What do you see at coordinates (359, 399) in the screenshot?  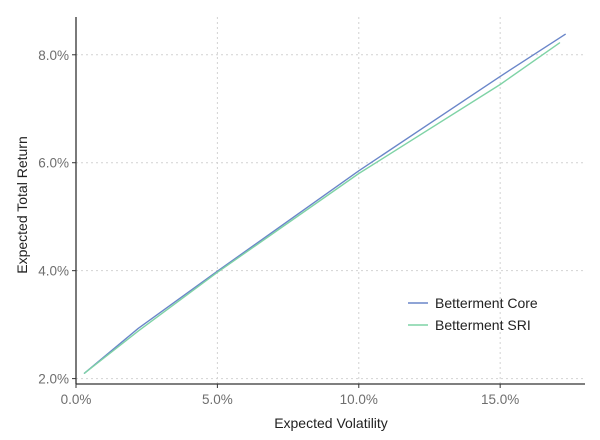 I see `x-tick-label-2: 10.0%` at bounding box center [359, 399].